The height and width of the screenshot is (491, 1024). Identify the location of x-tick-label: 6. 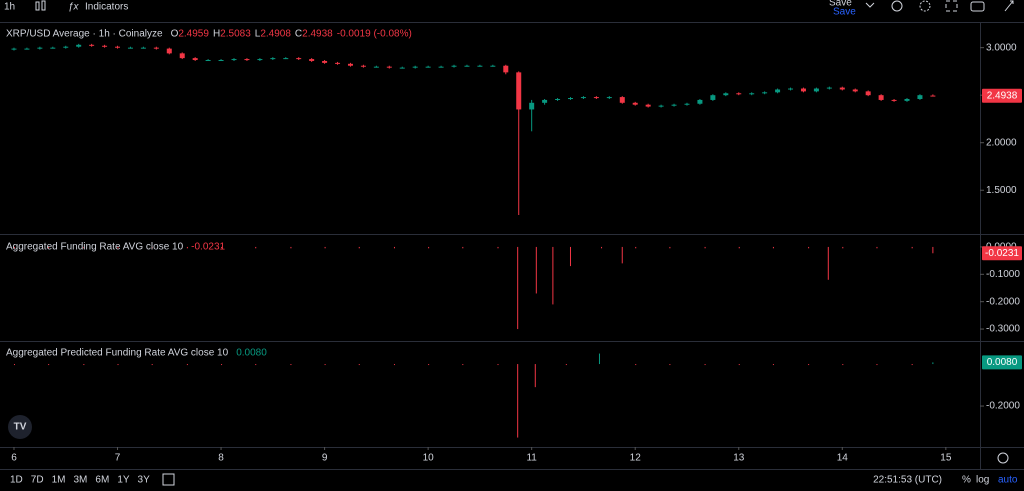
(14, 458).